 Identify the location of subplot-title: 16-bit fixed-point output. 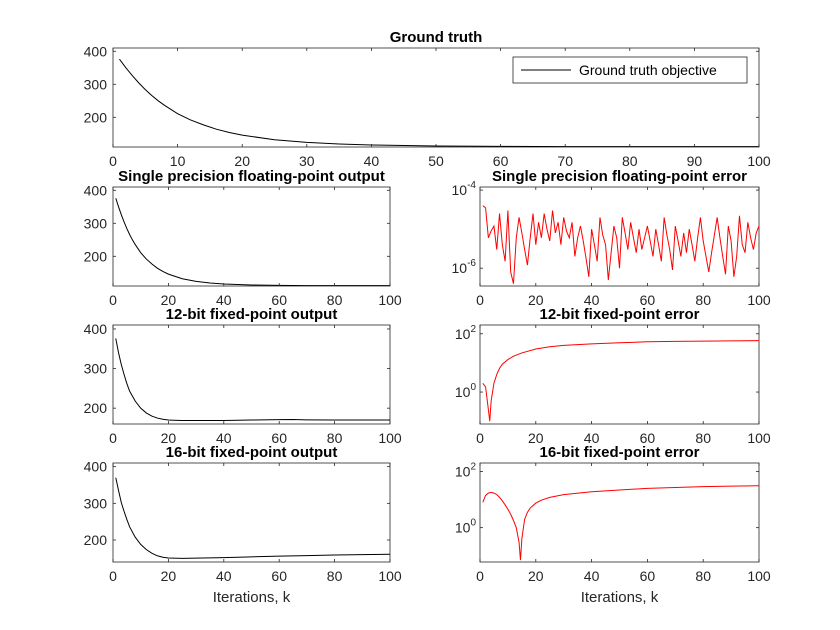
(252, 452).